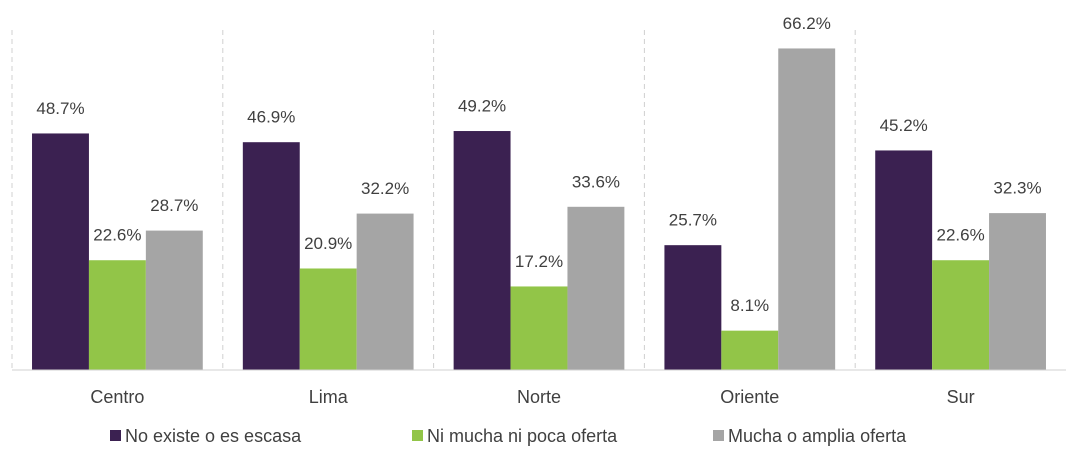  What do you see at coordinates (328, 243) in the screenshot?
I see `value-label: 20.9%` at bounding box center [328, 243].